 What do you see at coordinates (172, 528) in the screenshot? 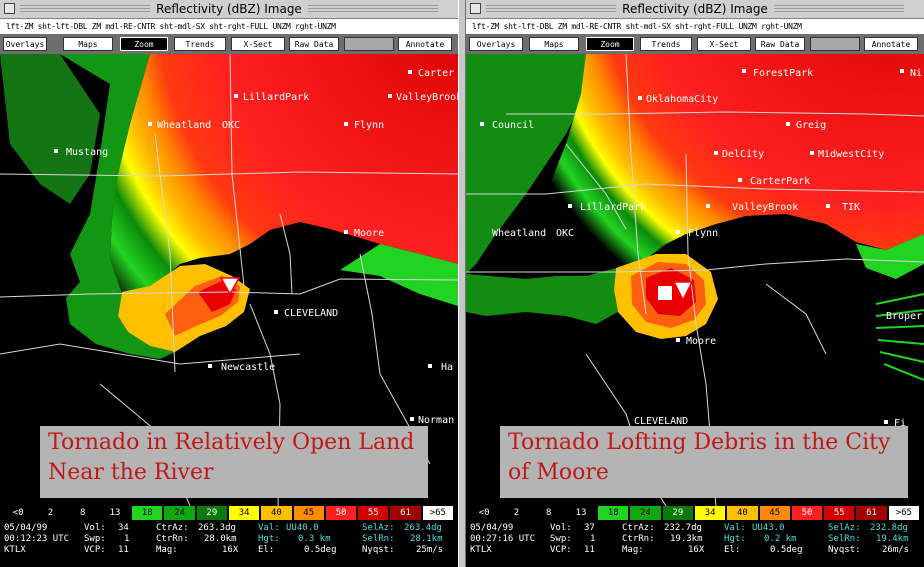
I see `left-ctraz-label: CtrAz:` at bounding box center [172, 528].